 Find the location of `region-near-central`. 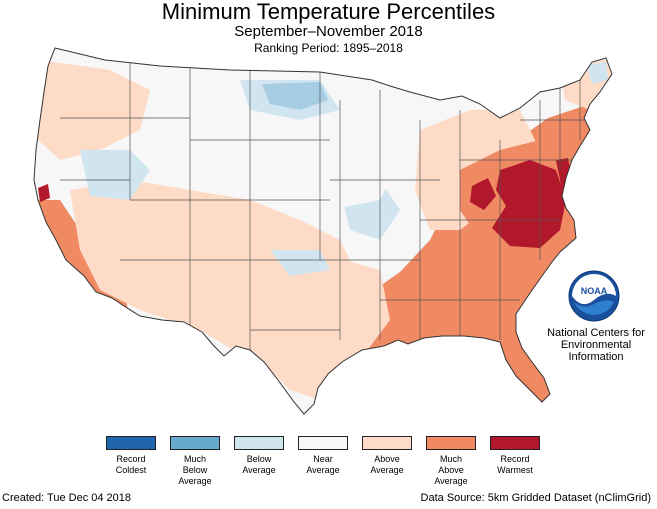

region-near-central is located at coordinates (295, 165).